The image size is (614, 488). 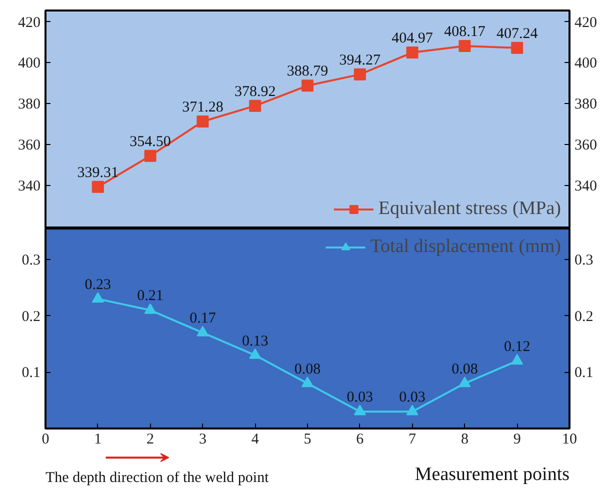 What do you see at coordinates (360, 440) in the screenshot?
I see `x-tick-label: 6` at bounding box center [360, 440].